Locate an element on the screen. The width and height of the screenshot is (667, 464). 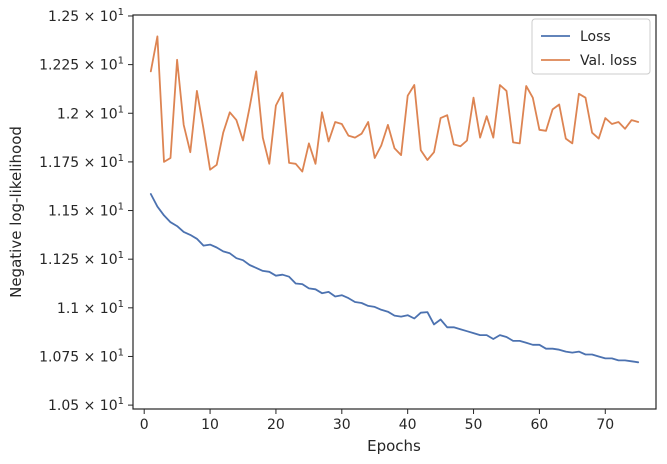
x-tick-label: 60 is located at coordinates (539, 425).